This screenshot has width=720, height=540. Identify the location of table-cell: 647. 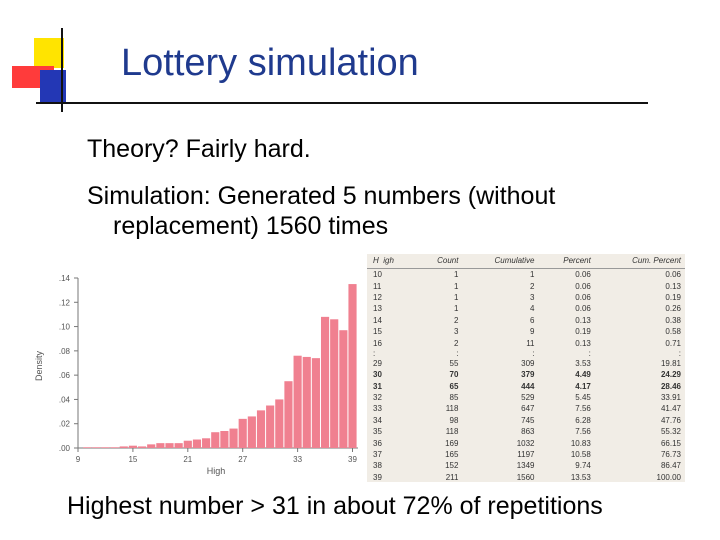
(528, 409).